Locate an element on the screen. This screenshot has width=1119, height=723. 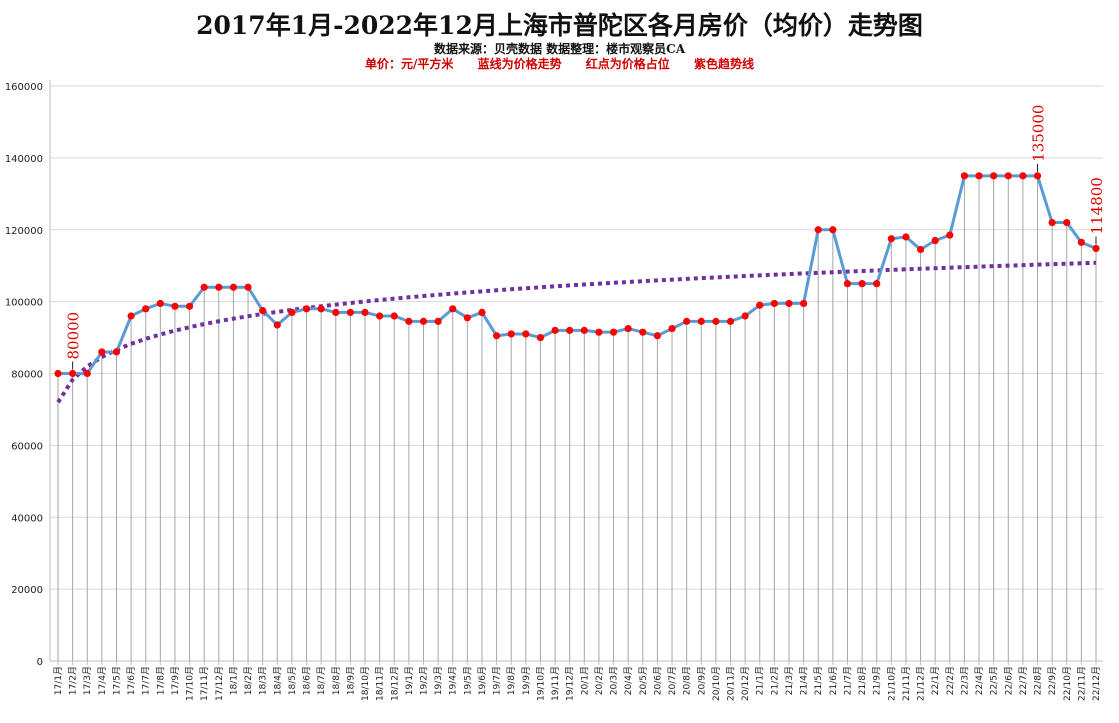
x-tick-label: 18/1月 is located at coordinates (233, 680).